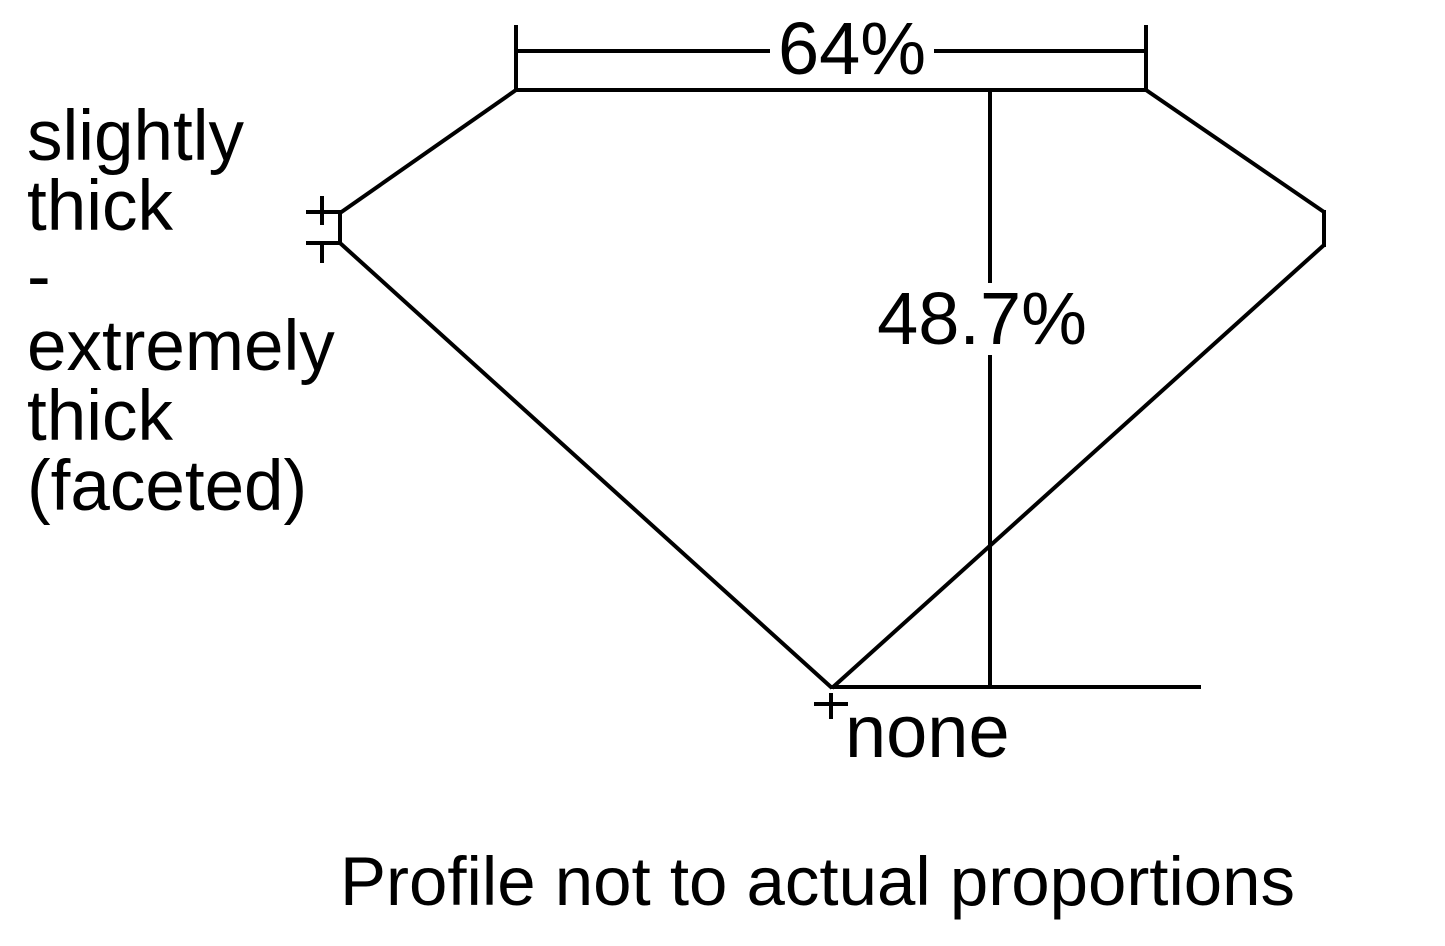 This screenshot has height=946, width=1445. What do you see at coordinates (852, 49) in the screenshot?
I see `table-width-label: 64%` at bounding box center [852, 49].